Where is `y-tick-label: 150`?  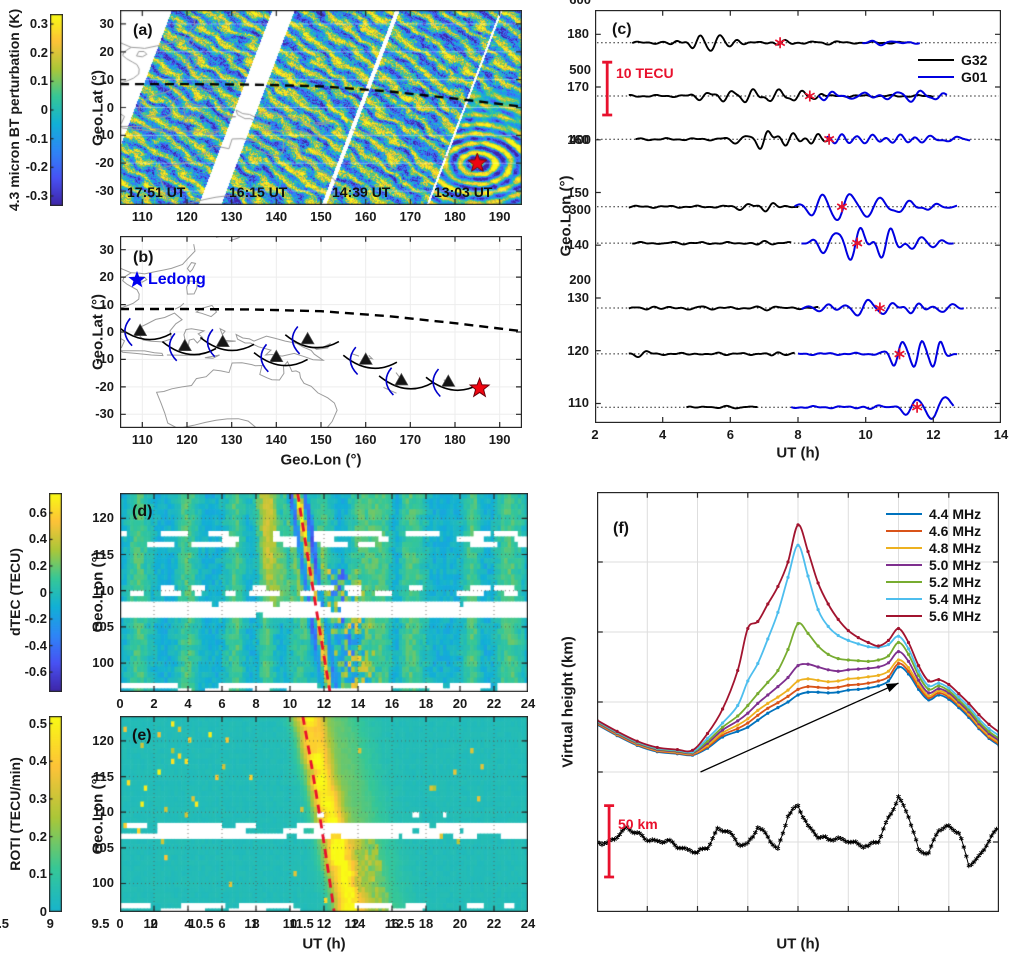
y-tick-label: 150 is located at coordinates (578, 192).